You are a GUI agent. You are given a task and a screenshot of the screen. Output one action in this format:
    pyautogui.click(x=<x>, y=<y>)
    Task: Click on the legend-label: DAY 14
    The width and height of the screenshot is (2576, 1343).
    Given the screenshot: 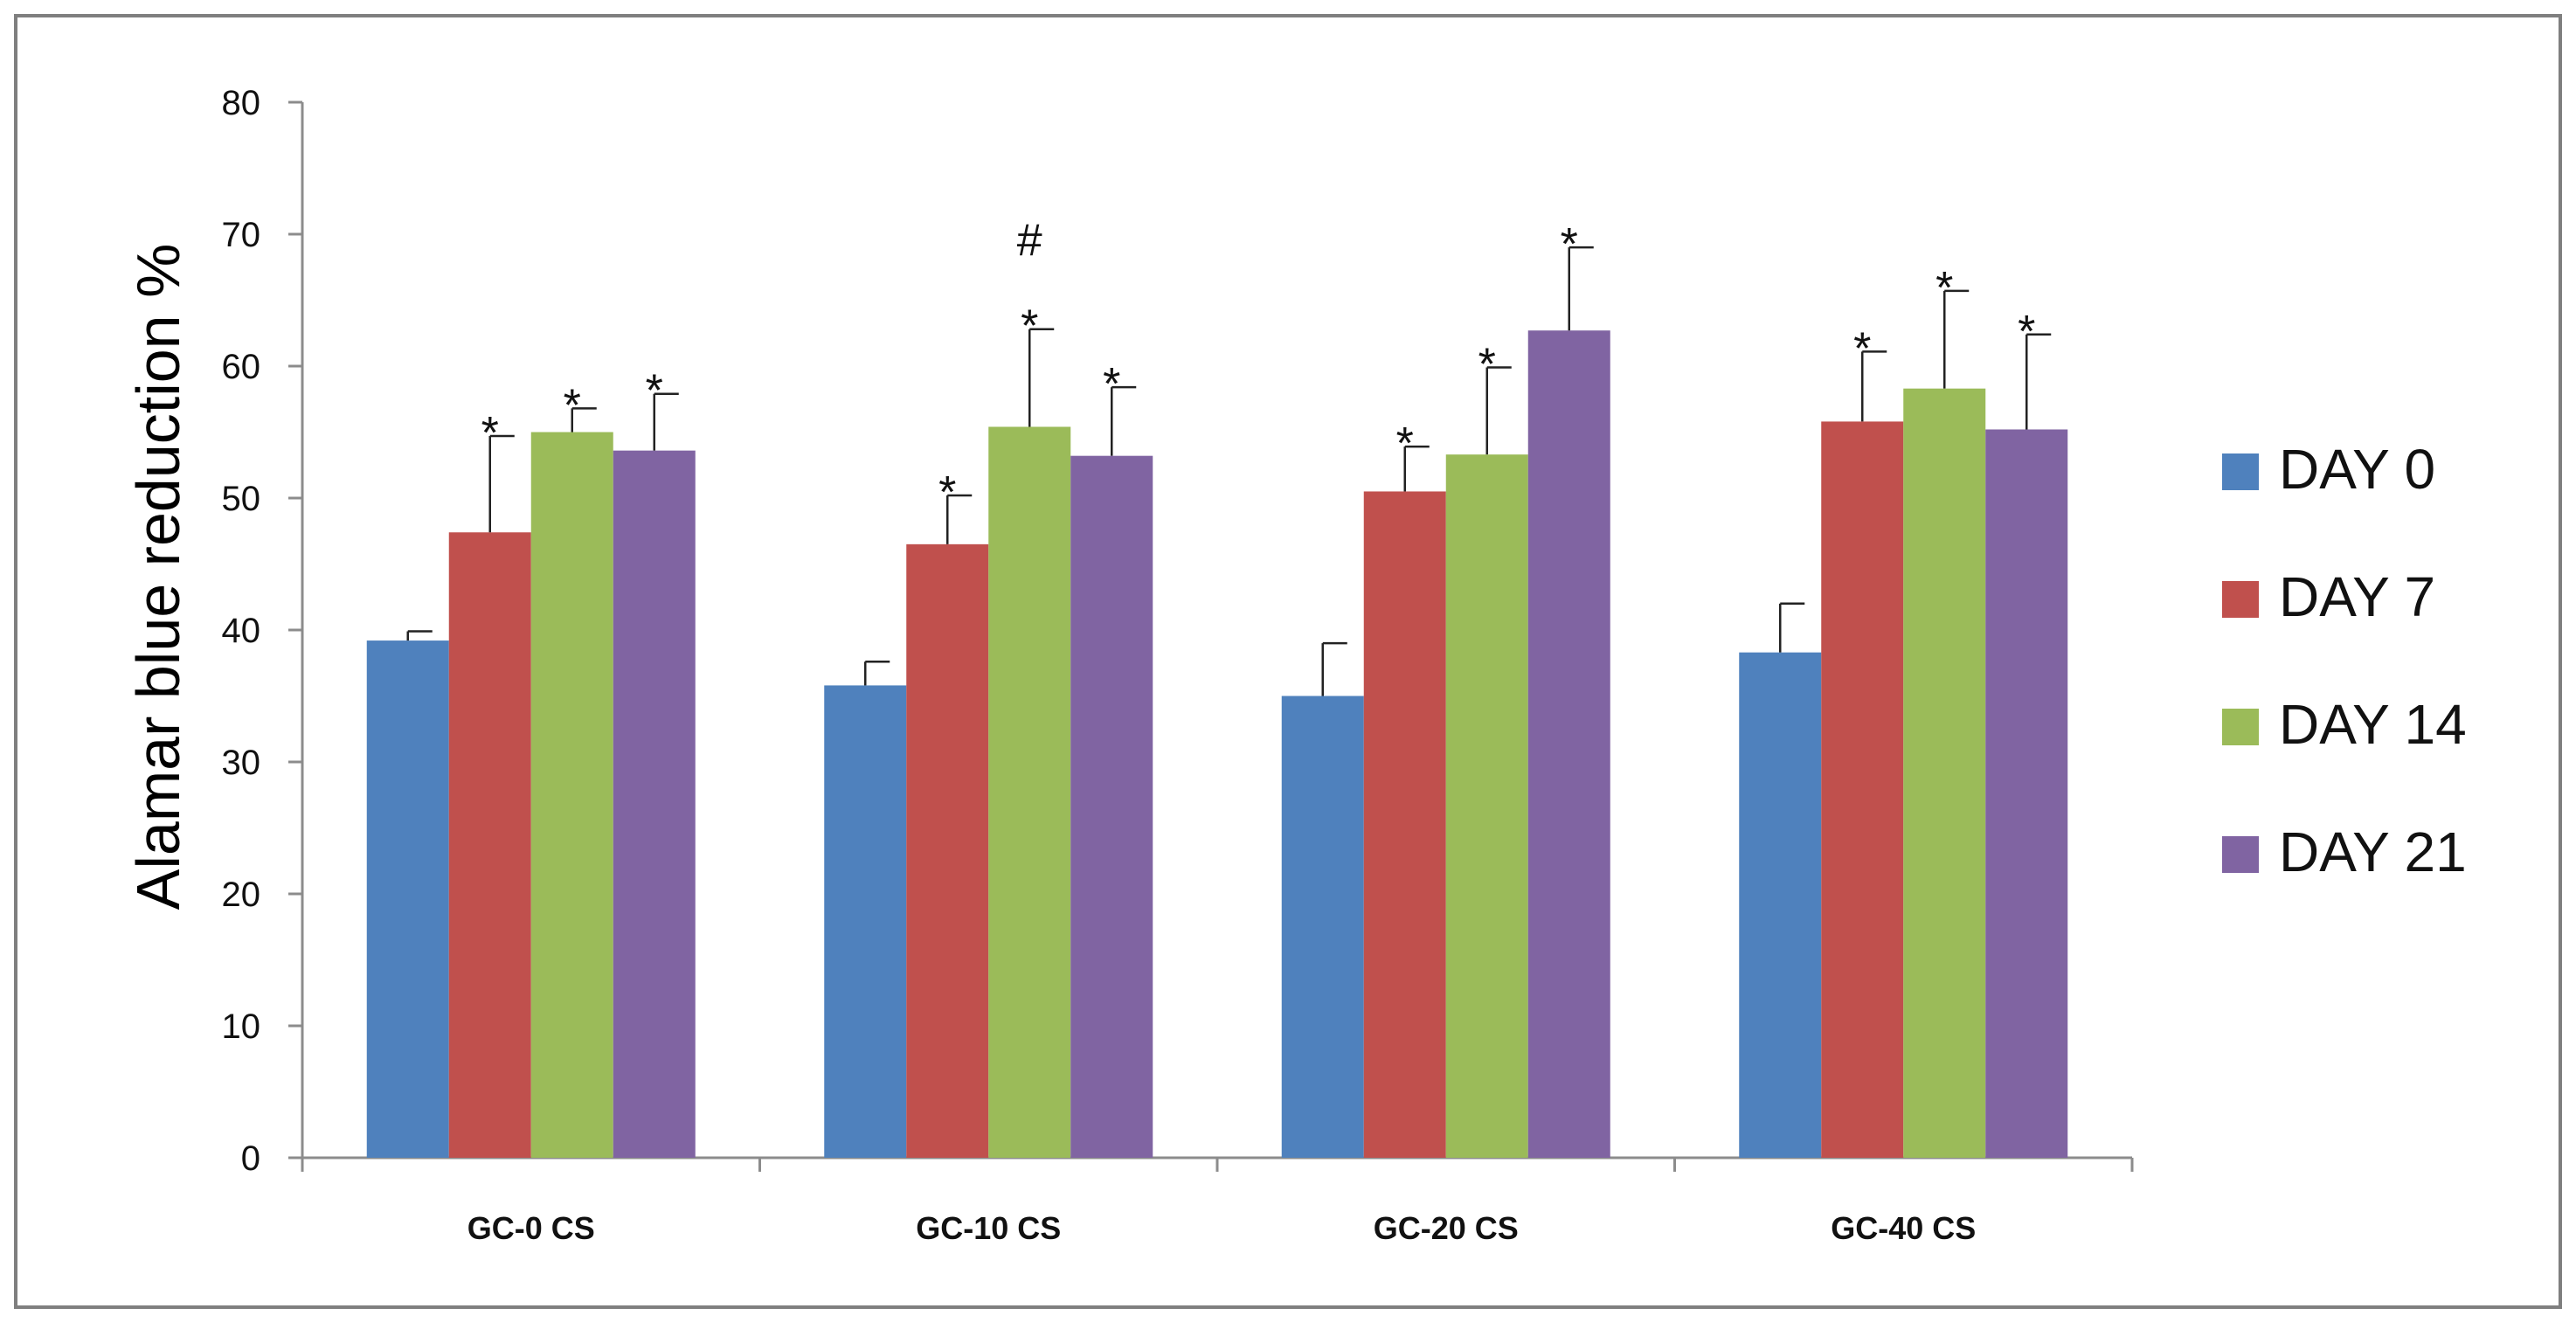 What is the action you would take?
    pyautogui.click(x=2373, y=724)
    